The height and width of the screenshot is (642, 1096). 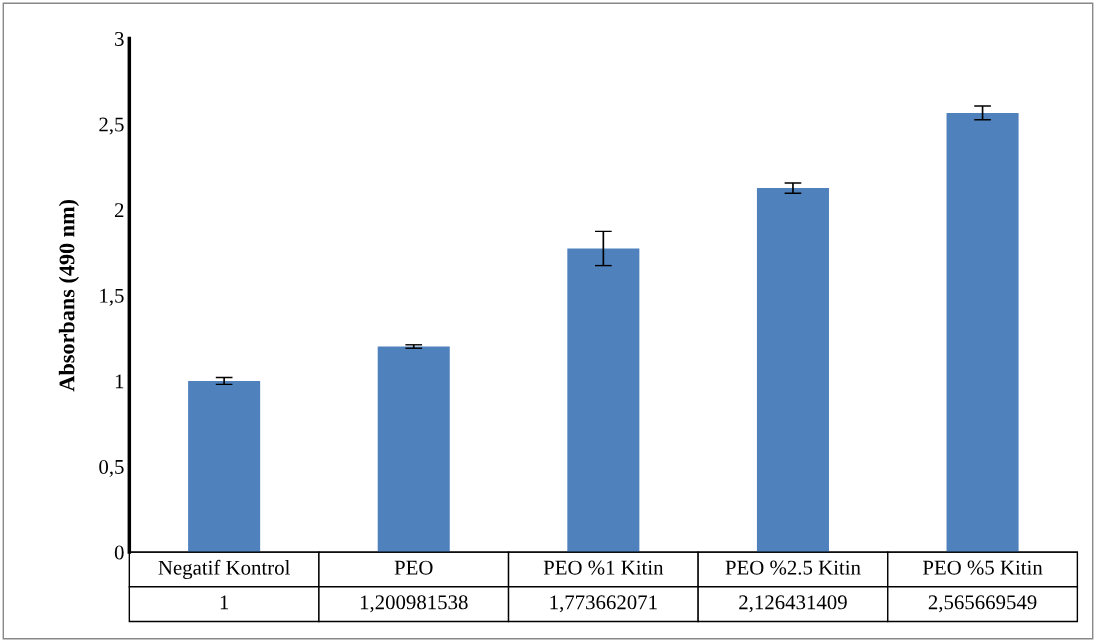 What do you see at coordinates (112, 297) in the screenshot?
I see `y-tick-label: 1,5` at bounding box center [112, 297].